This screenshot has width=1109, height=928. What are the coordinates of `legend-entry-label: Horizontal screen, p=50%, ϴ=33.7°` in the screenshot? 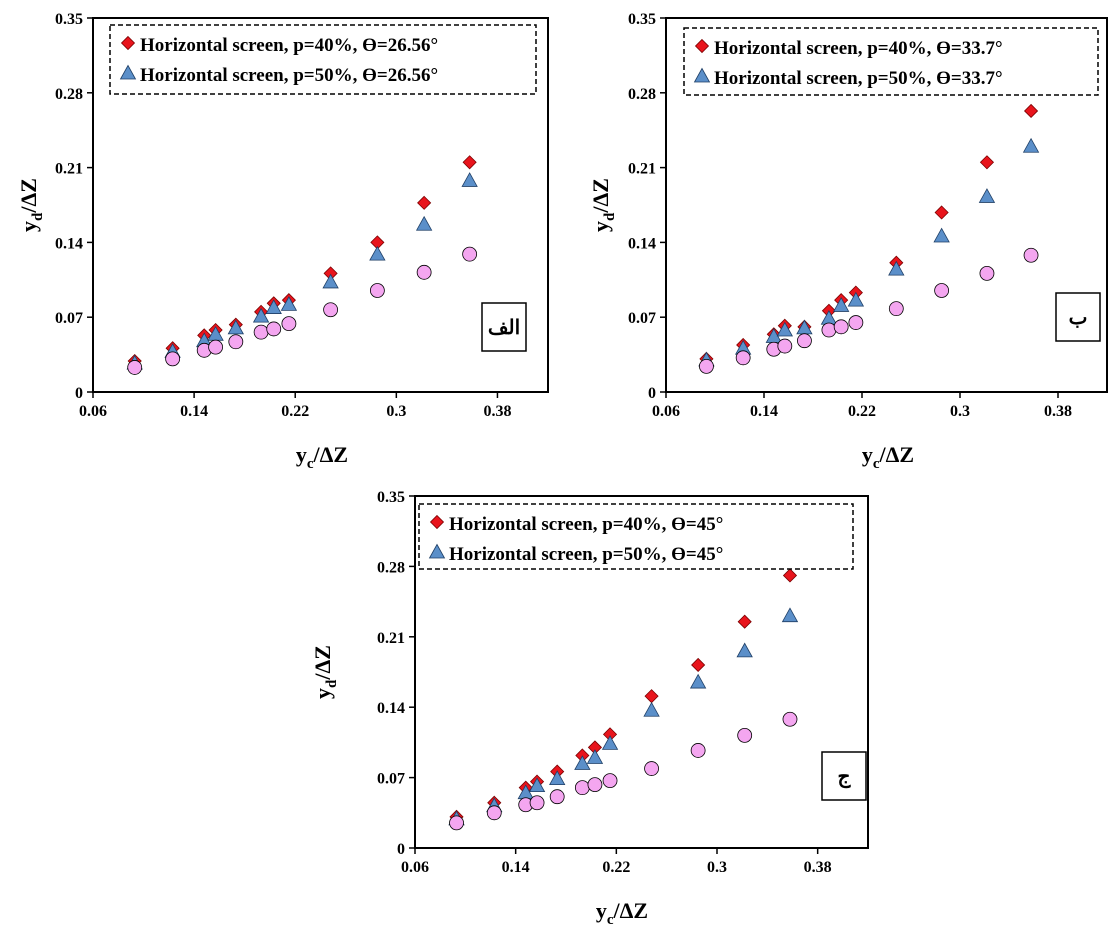 It's located at (858, 78).